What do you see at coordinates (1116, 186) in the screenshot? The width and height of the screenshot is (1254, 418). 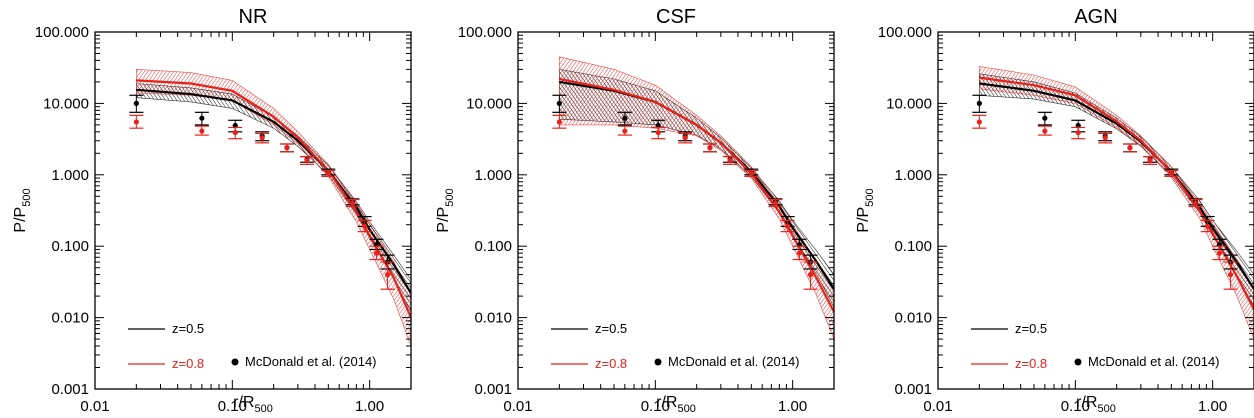 I see `median-line-z=0.5` at bounding box center [1116, 186].